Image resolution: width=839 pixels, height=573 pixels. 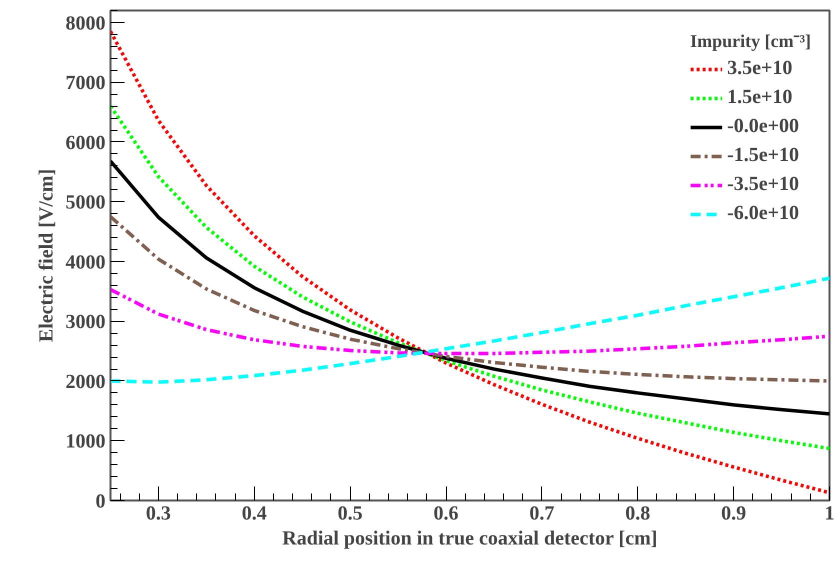 What do you see at coordinates (350, 513) in the screenshot?
I see `x-tick-label: 0.5` at bounding box center [350, 513].